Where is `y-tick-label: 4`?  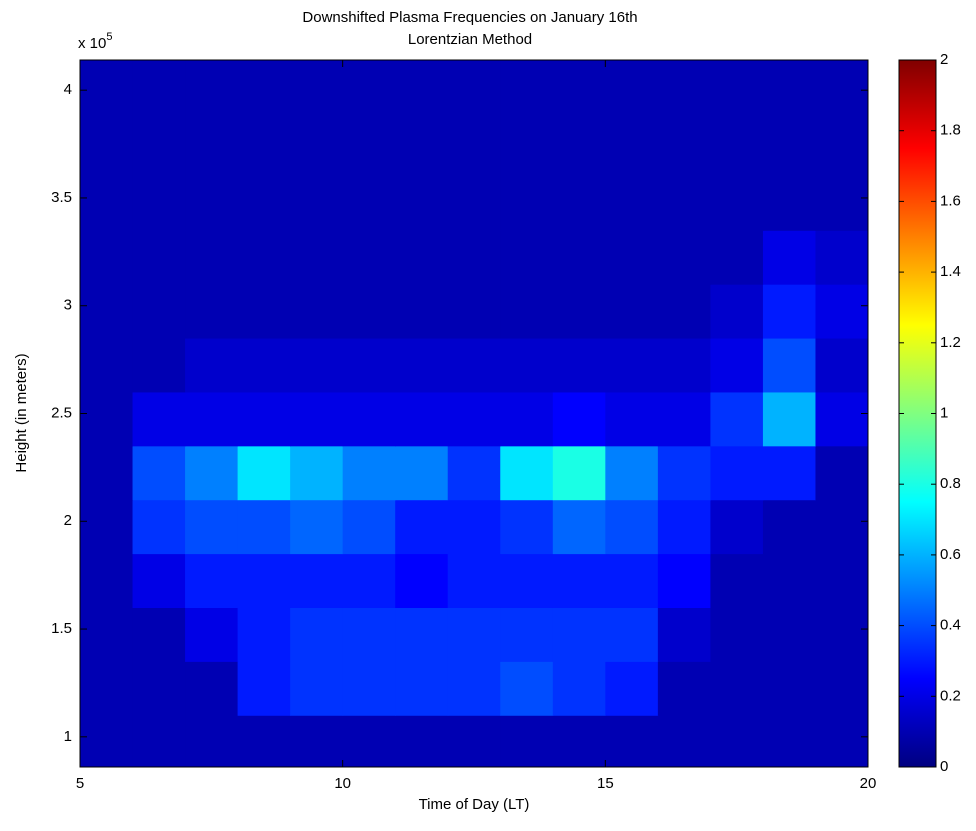
y-tick-label: 4 is located at coordinates (68, 89).